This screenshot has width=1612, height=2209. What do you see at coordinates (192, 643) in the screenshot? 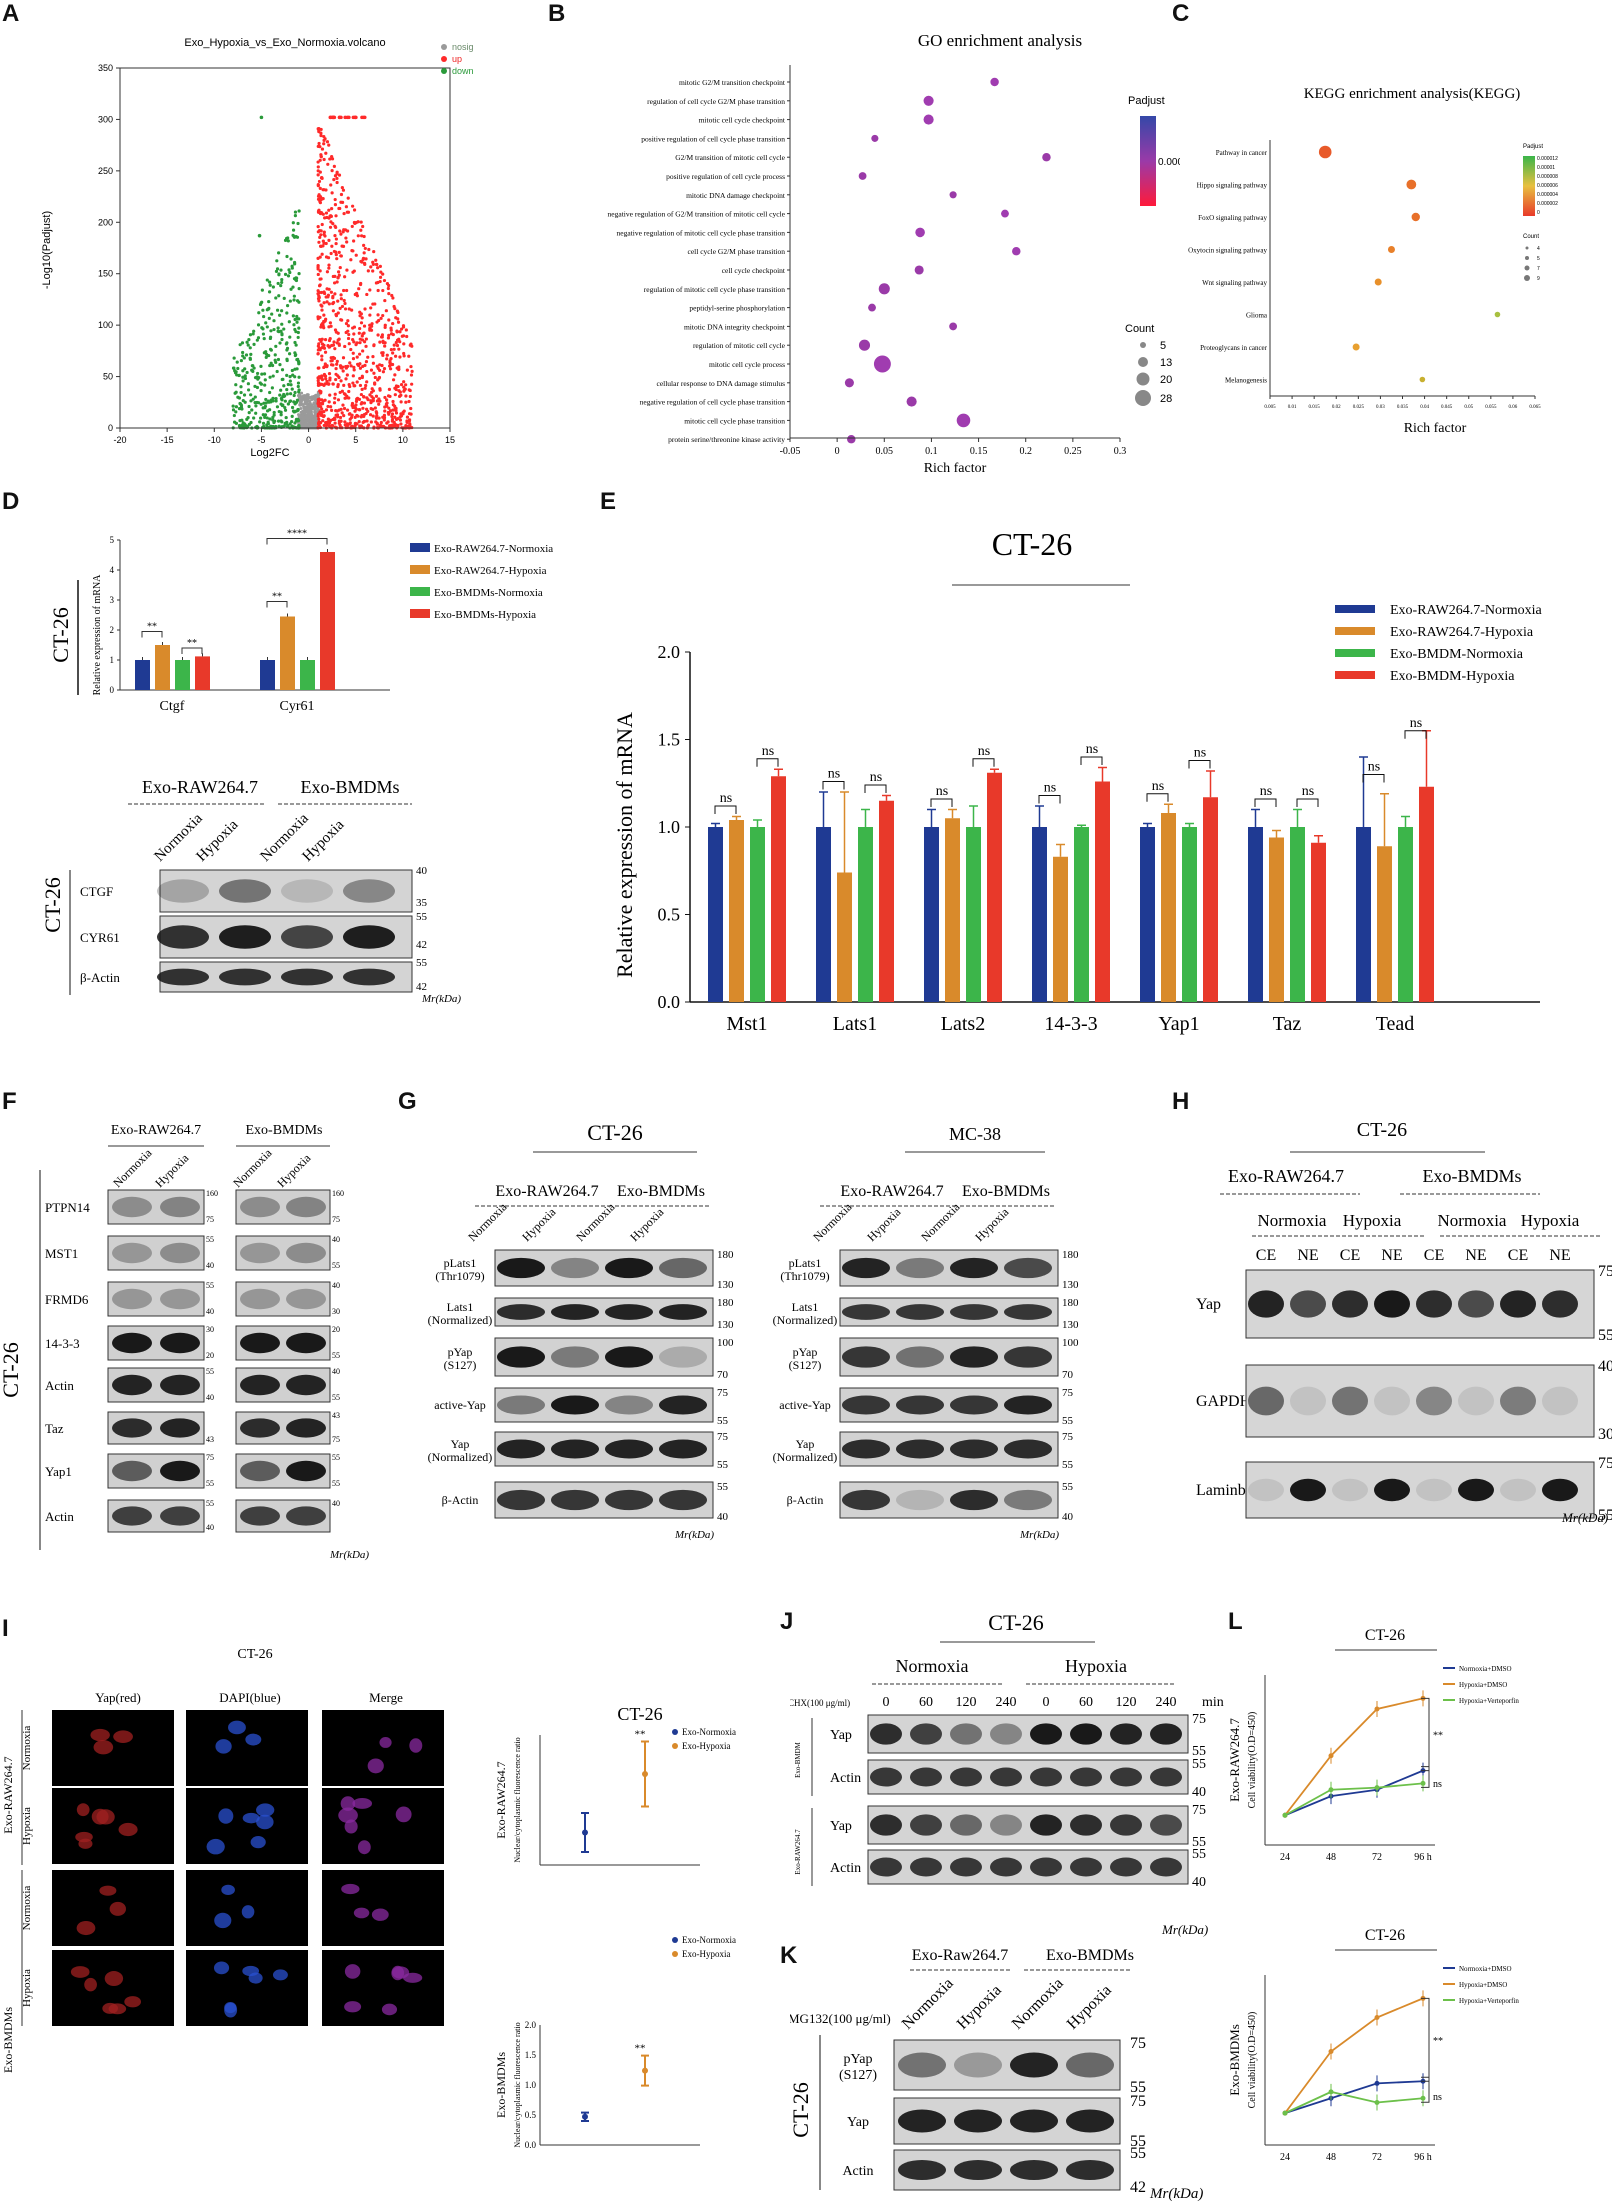
I see `d-sig: **` at bounding box center [192, 643].